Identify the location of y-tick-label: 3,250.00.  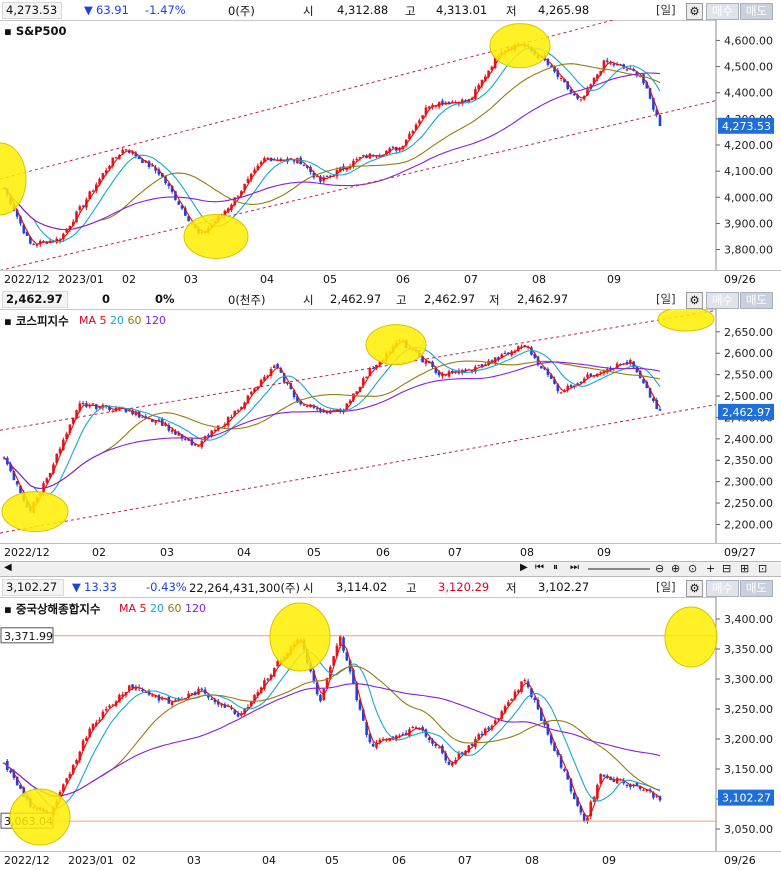
(748, 709).